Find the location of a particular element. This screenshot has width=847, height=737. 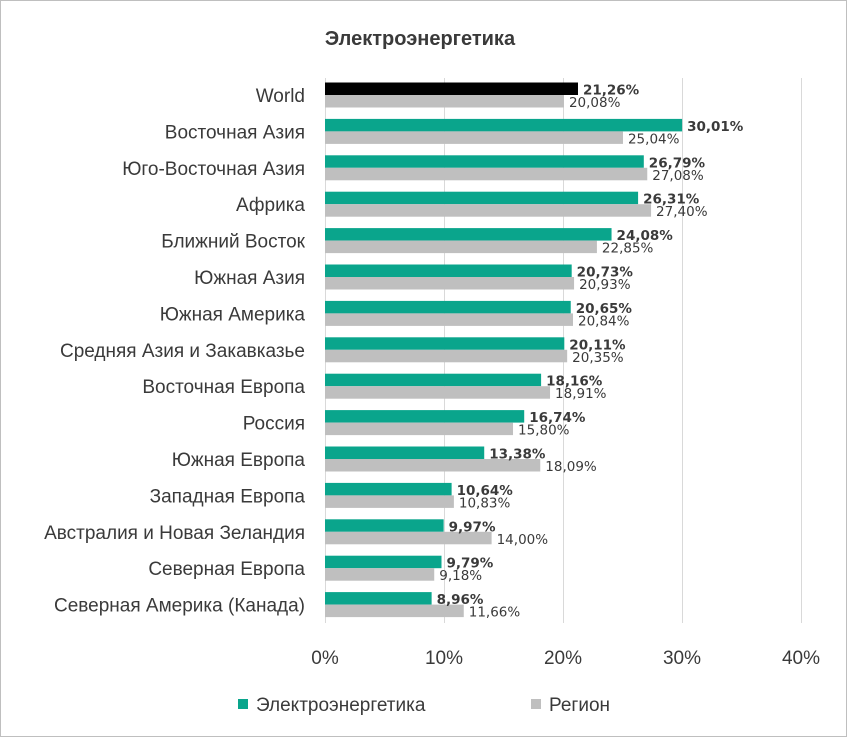

category-label: Северная Европа is located at coordinates (226, 569).